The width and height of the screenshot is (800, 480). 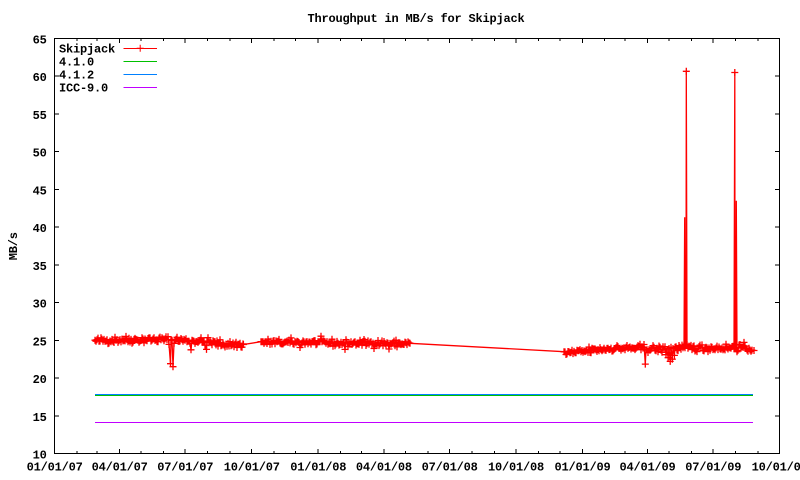 I want to click on svg-text: 40, so click(x=40, y=229).